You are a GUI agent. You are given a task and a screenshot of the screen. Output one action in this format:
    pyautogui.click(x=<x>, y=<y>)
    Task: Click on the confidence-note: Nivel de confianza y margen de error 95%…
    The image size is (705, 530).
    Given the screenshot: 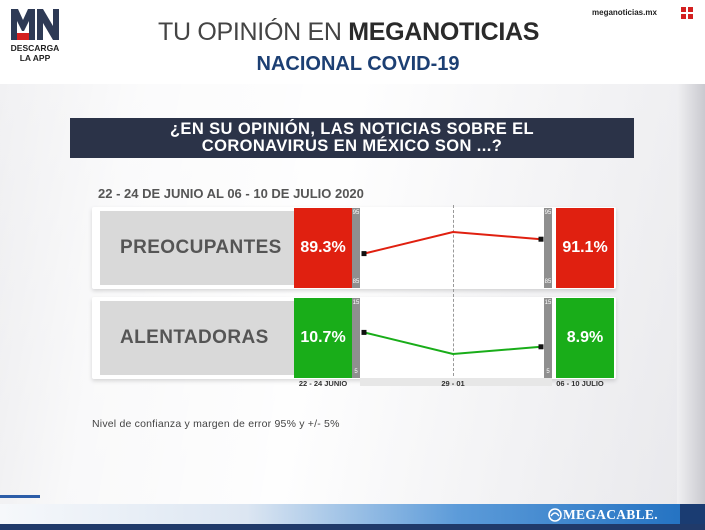 What is the action you would take?
    pyautogui.click(x=216, y=424)
    